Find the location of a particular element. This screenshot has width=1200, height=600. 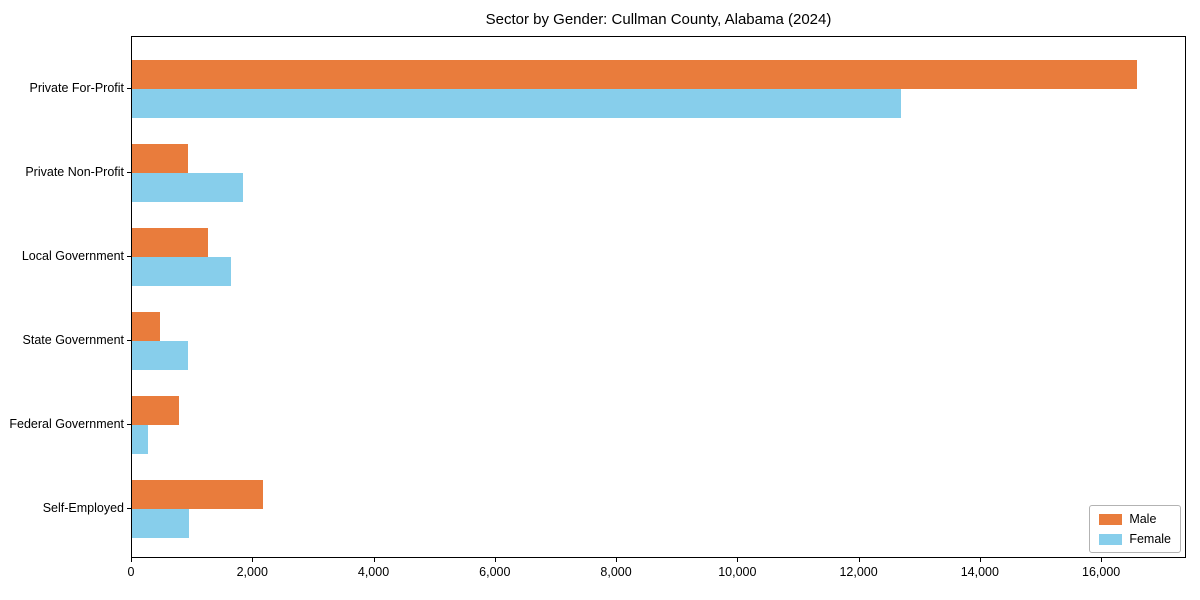

y-tick-label: Local Government is located at coordinates (72, 256).